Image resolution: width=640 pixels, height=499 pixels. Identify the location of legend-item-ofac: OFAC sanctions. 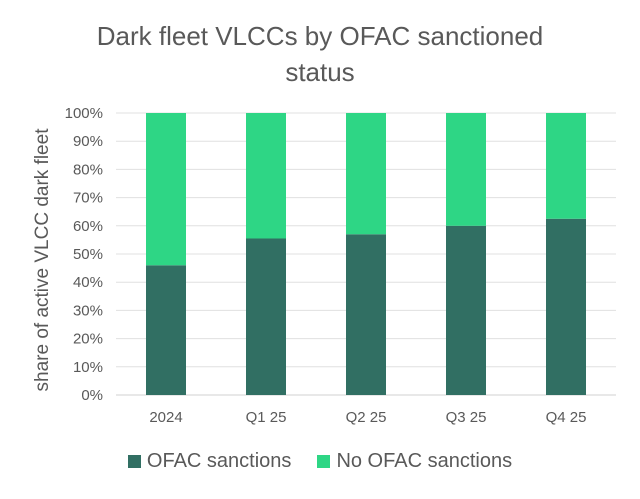
(209, 461).